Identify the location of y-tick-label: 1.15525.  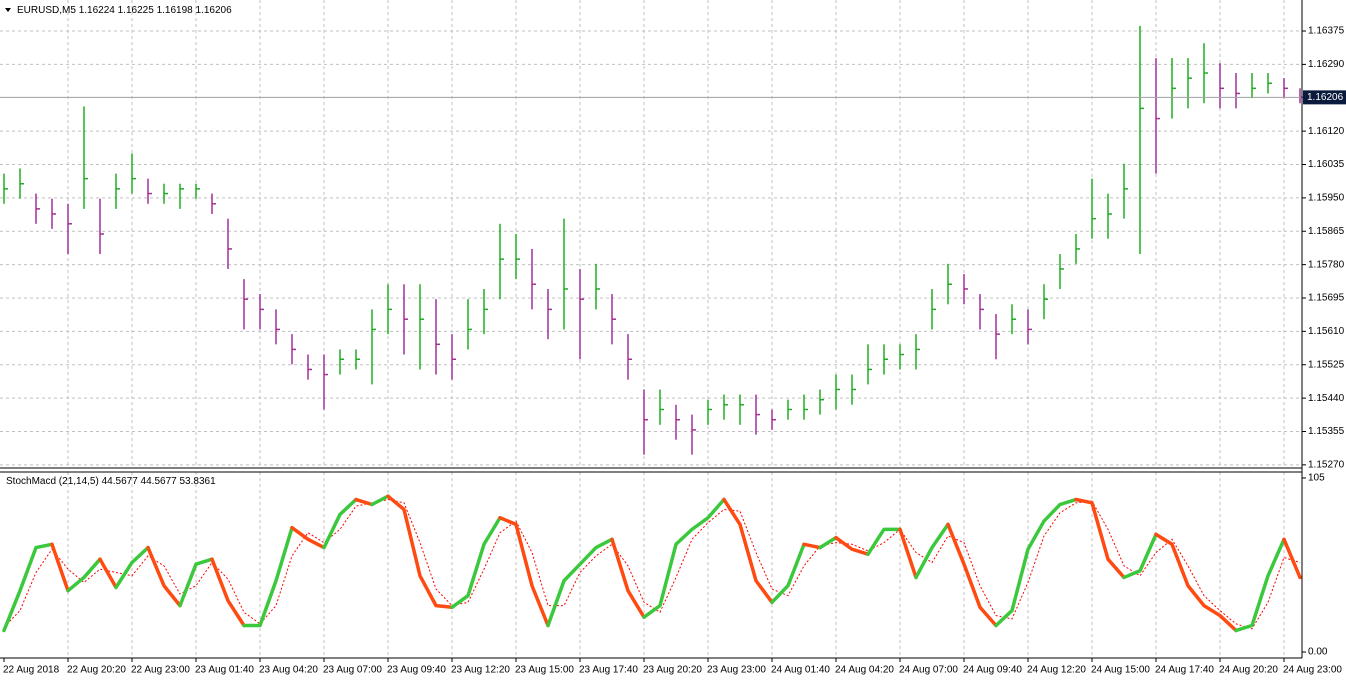
(1326, 364).